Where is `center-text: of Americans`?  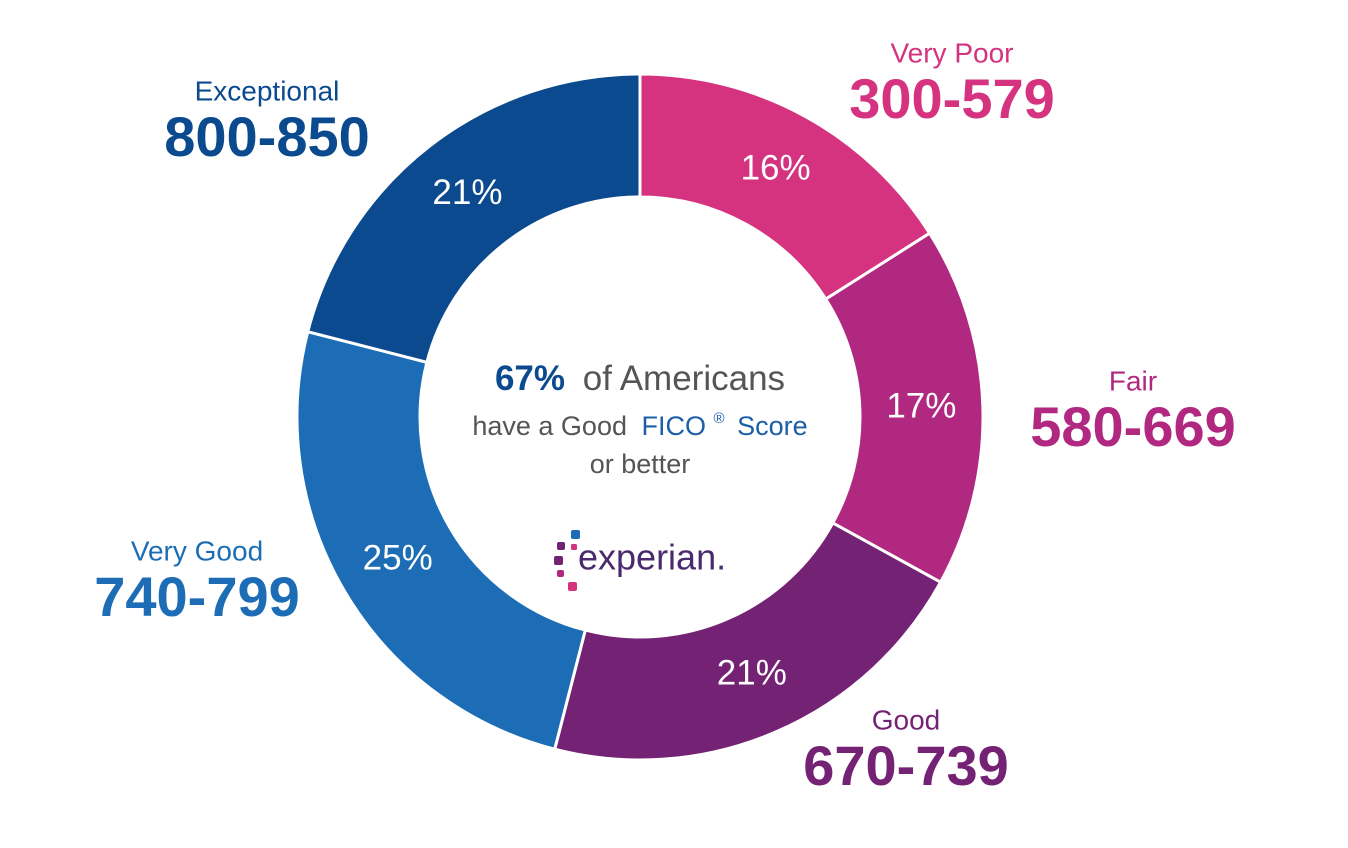
center-text: of Americans is located at coordinates (684, 378).